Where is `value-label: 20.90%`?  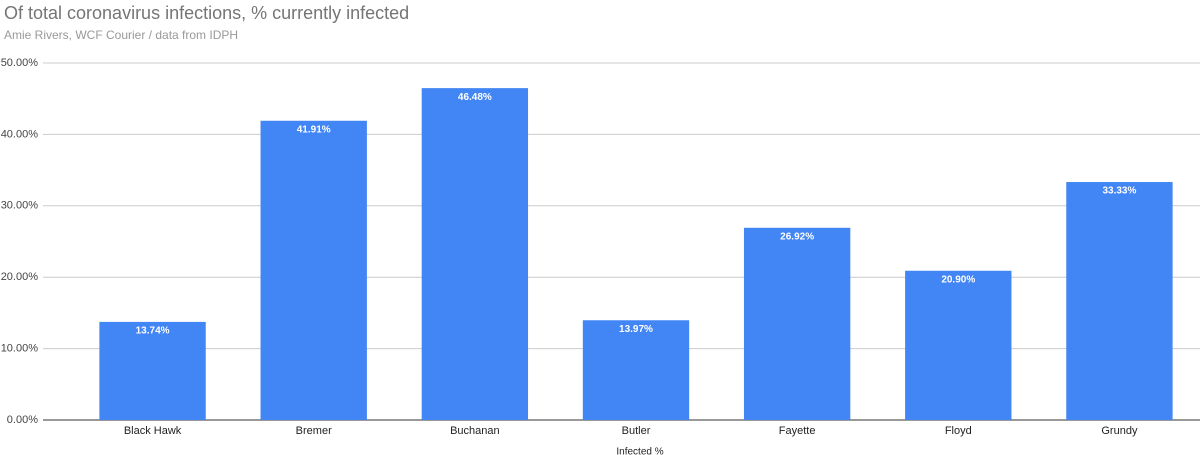
value-label: 20.90% is located at coordinates (958, 279).